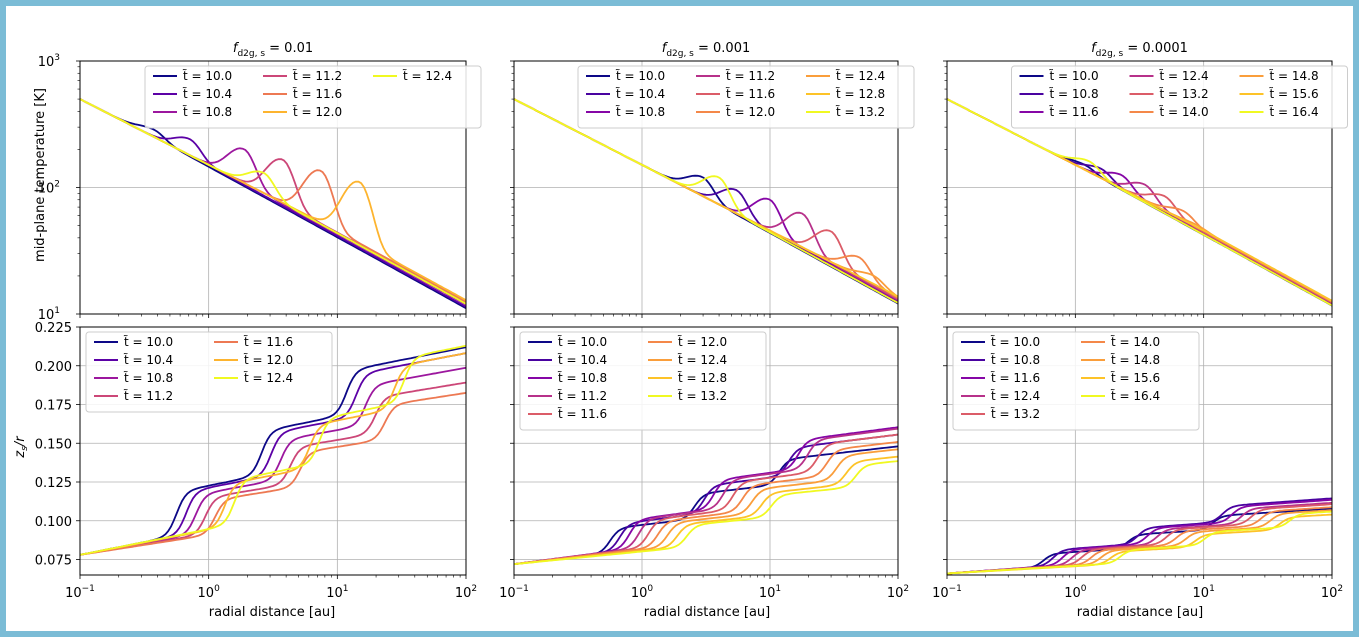  I want to click on panel-title-value: = 0.01, so click(289, 48).